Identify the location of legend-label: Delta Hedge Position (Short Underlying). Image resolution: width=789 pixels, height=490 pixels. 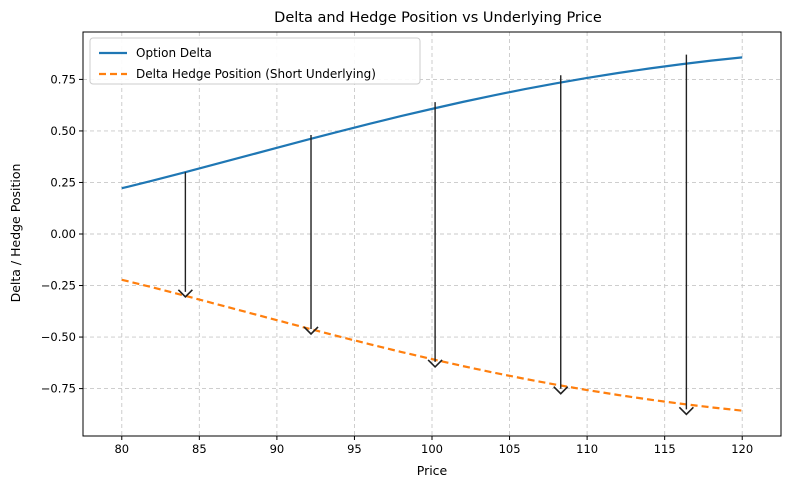
(256, 74).